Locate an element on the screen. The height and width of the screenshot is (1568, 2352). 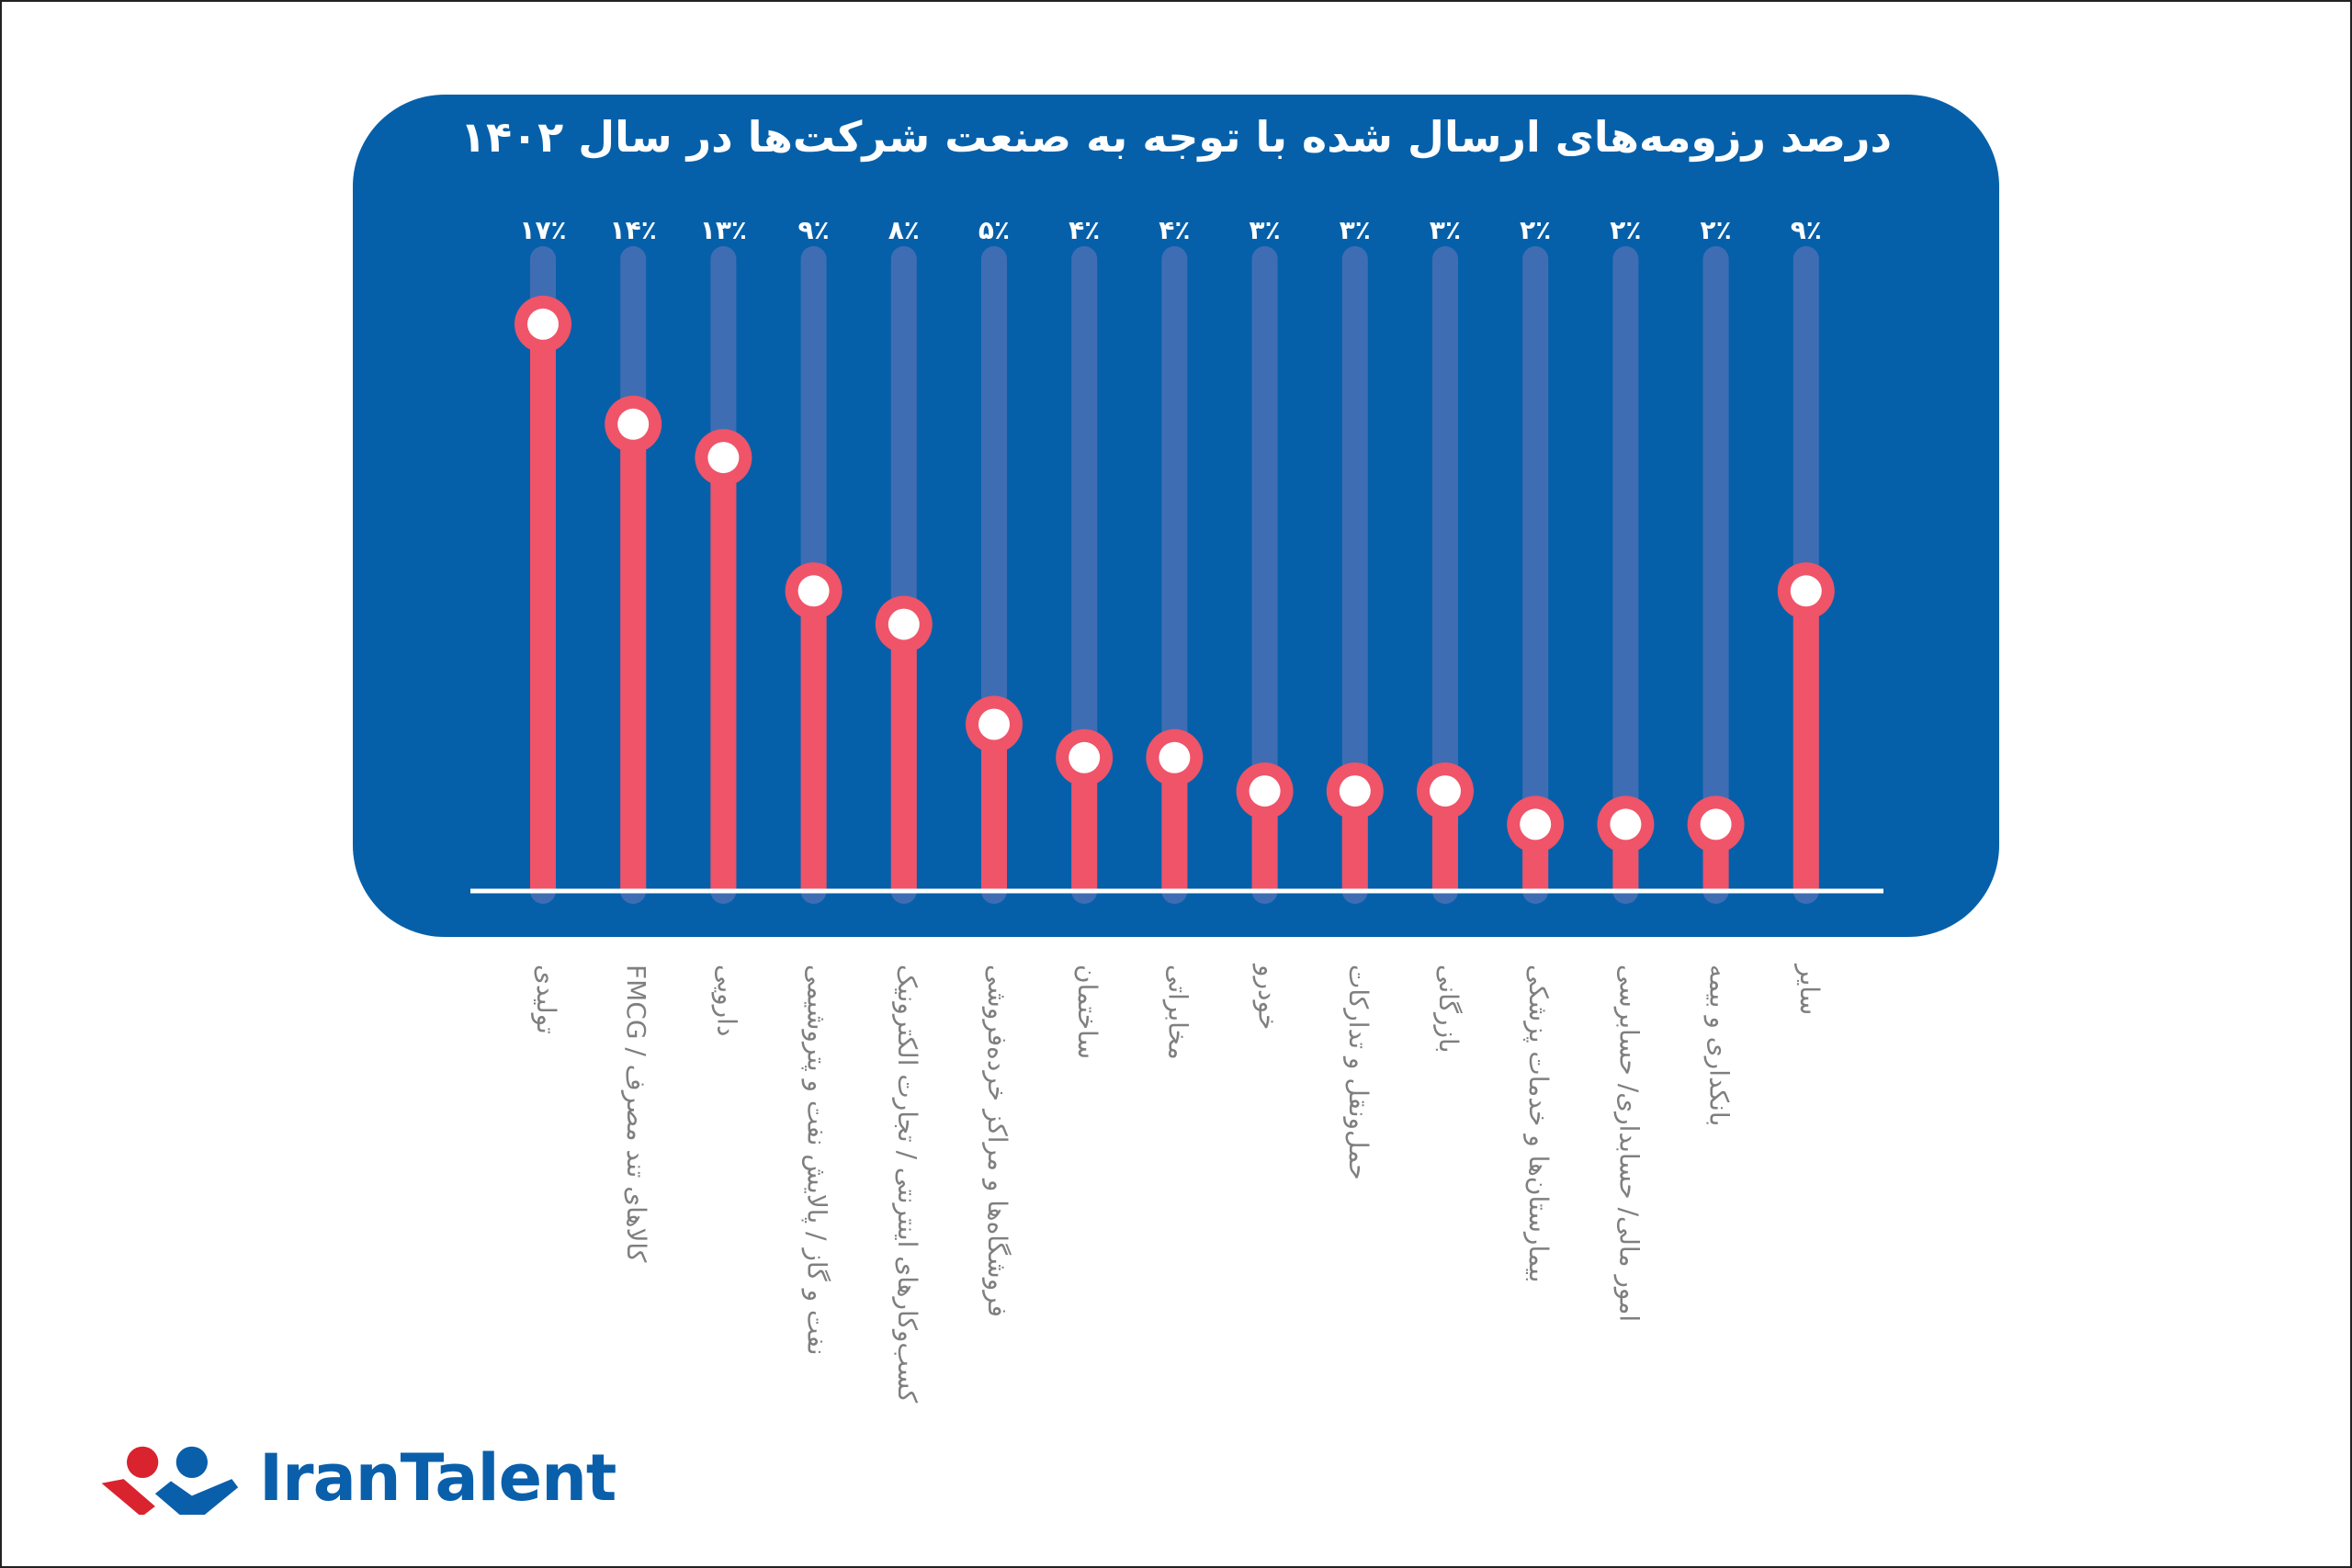
category-label: خودرو is located at coordinates (1267, 998).